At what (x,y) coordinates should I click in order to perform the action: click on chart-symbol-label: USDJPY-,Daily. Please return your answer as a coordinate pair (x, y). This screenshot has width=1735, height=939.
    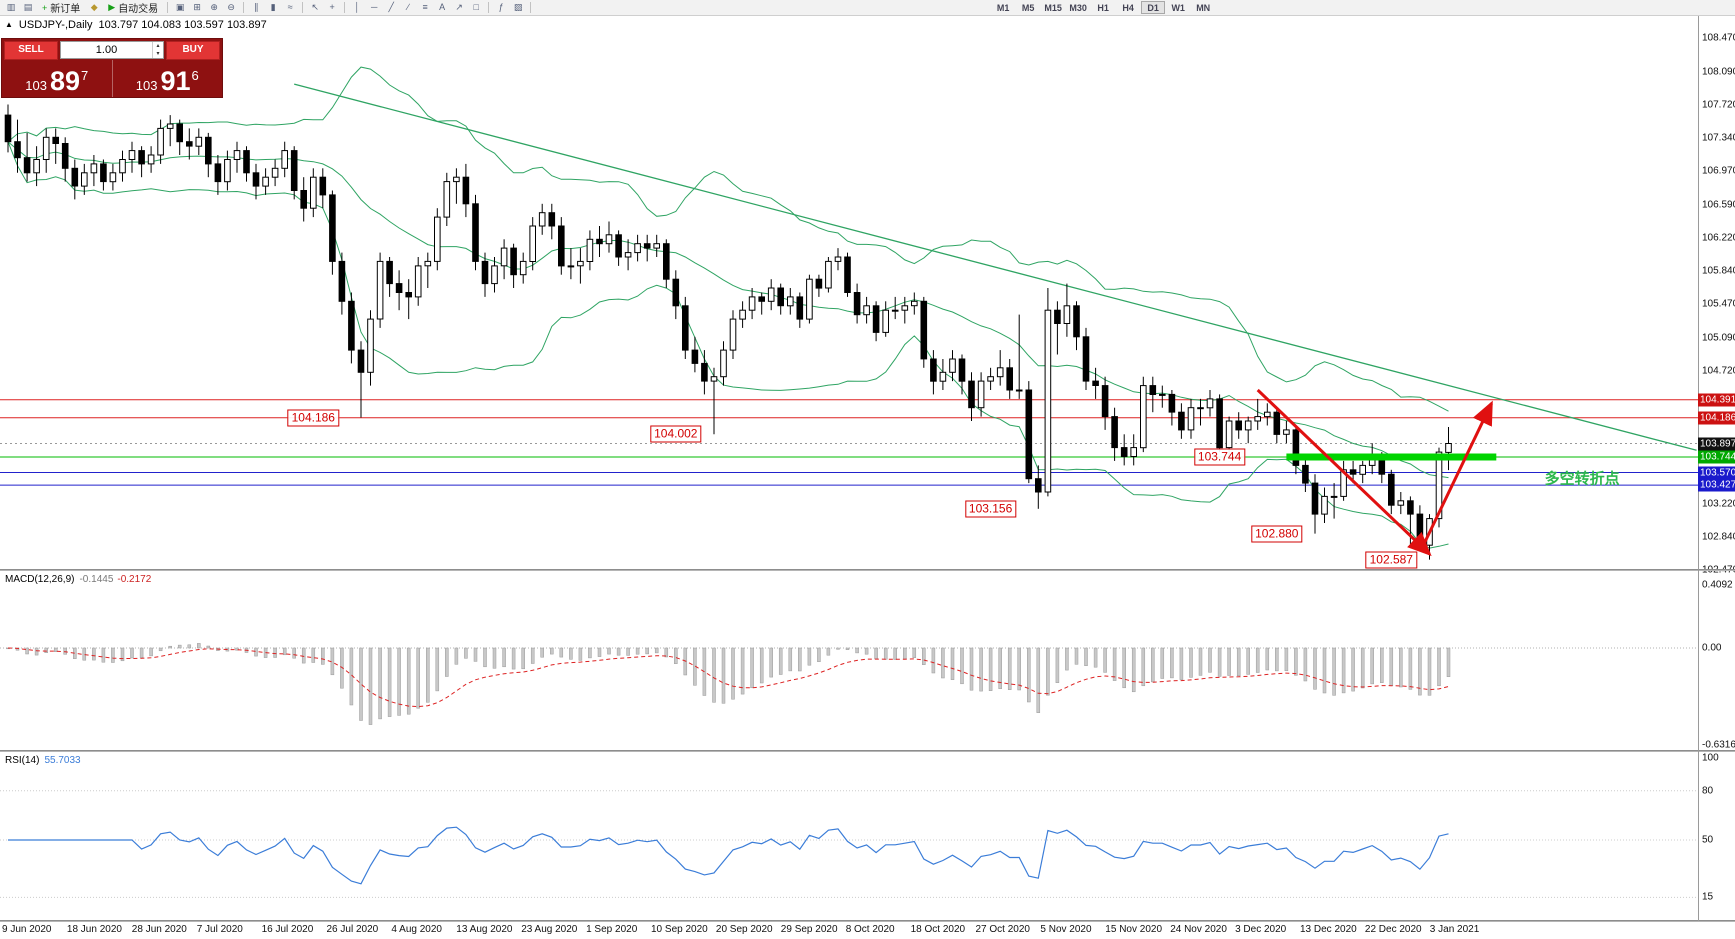
    Looking at the image, I should click on (55, 25).